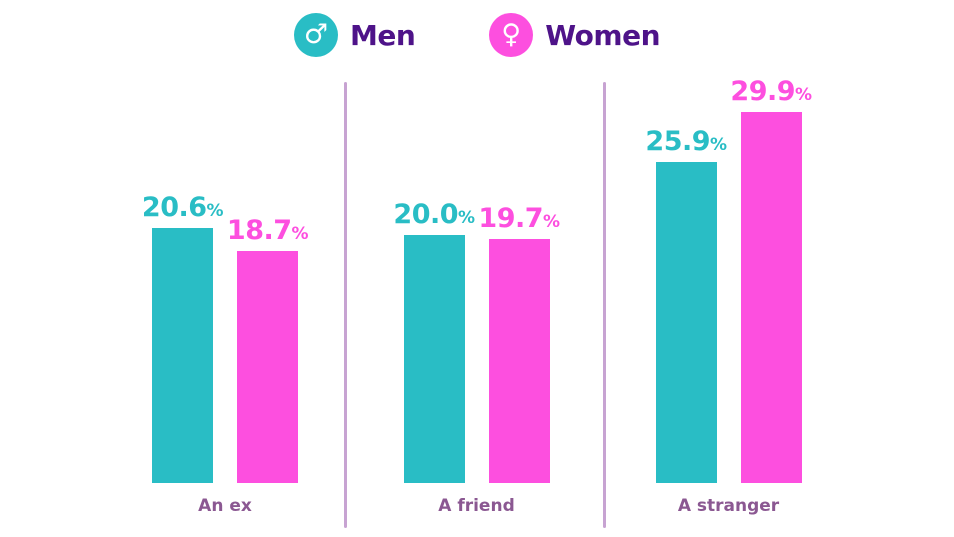 This screenshot has height=537, width=954. I want to click on legend-item-women: ♀ Women, so click(575, 35).